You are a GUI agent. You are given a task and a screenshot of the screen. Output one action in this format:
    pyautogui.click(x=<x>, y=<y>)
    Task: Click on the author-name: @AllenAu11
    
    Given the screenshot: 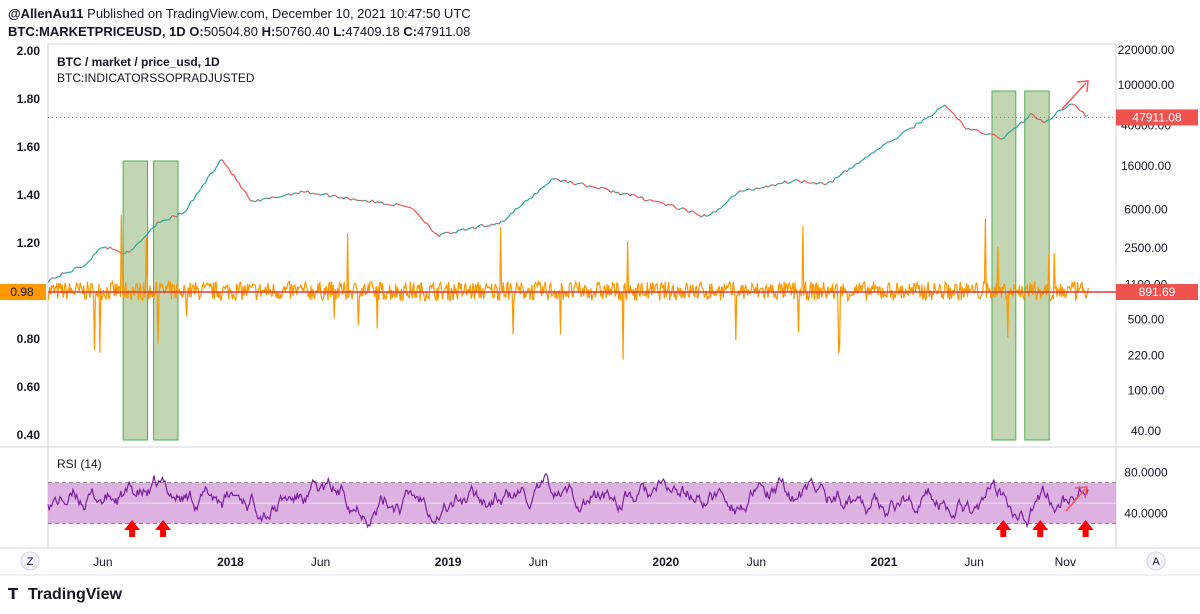 What is the action you would take?
    pyautogui.click(x=46, y=13)
    